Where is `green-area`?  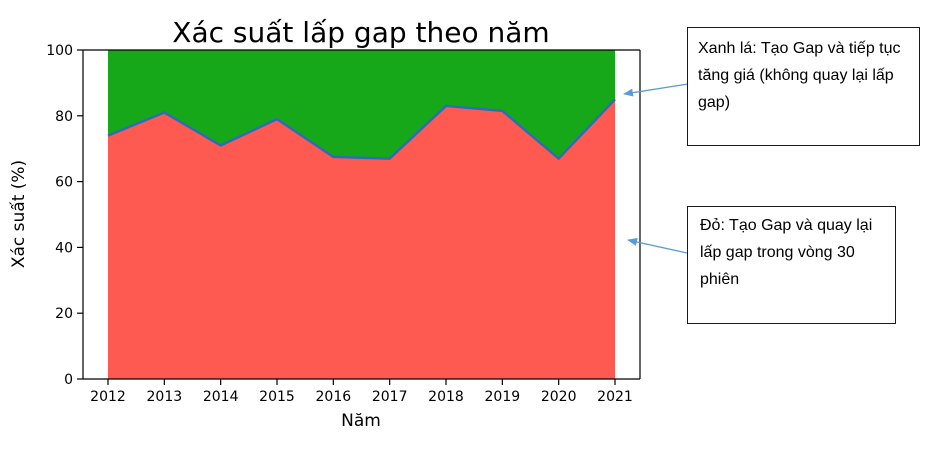
green-area is located at coordinates (361, 104).